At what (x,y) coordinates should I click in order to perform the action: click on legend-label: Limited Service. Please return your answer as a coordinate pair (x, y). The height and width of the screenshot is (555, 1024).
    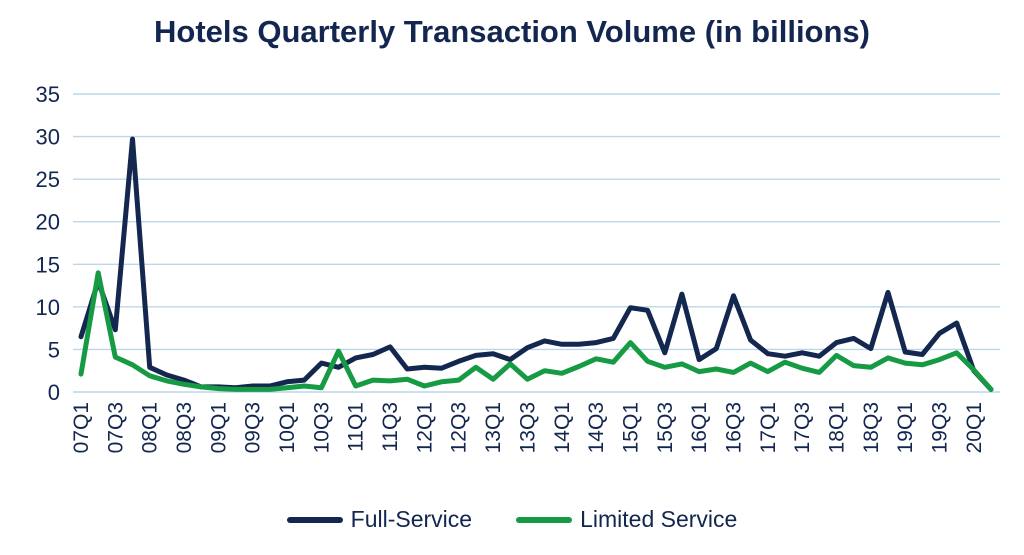
    Looking at the image, I should click on (659, 519).